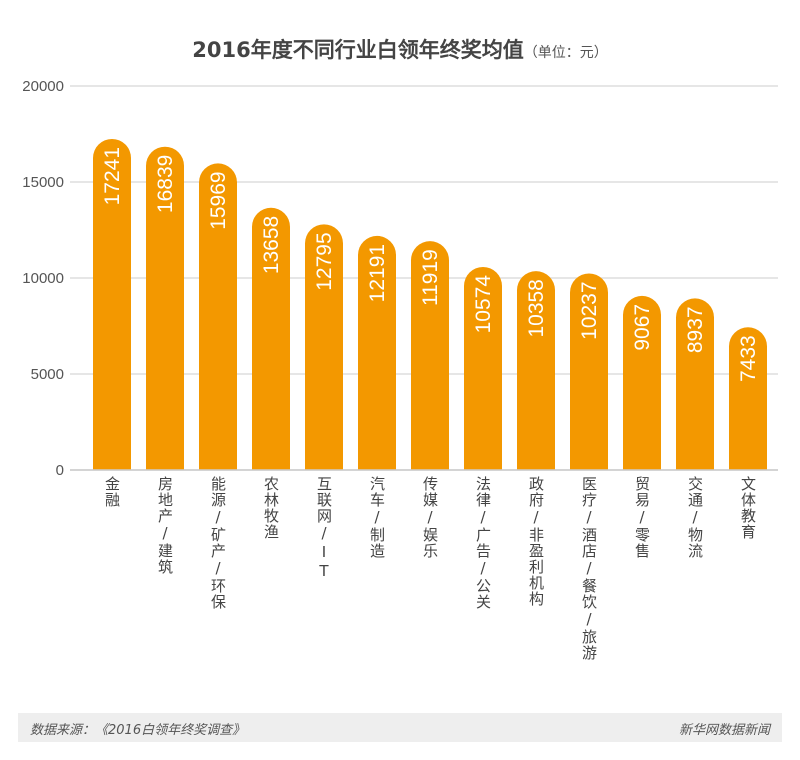  Describe the element at coordinates (271, 245) in the screenshot. I see `value-label: 13658` at that location.